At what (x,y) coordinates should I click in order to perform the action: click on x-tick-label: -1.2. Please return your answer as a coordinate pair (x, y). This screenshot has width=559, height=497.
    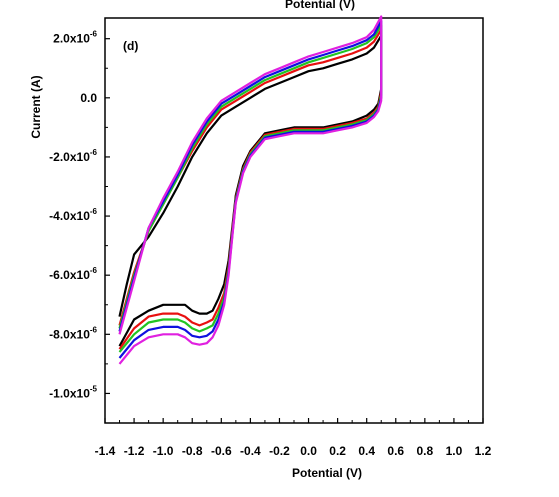
    Looking at the image, I should click on (134, 451).